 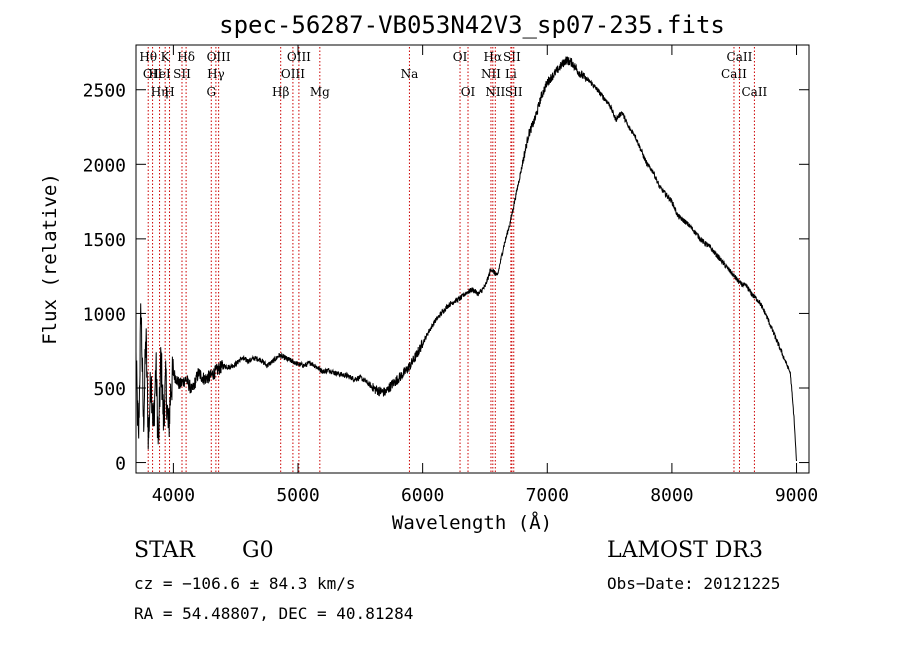 What do you see at coordinates (547, 495) in the screenshot?
I see `x-tick-label: 7000` at bounding box center [547, 495].